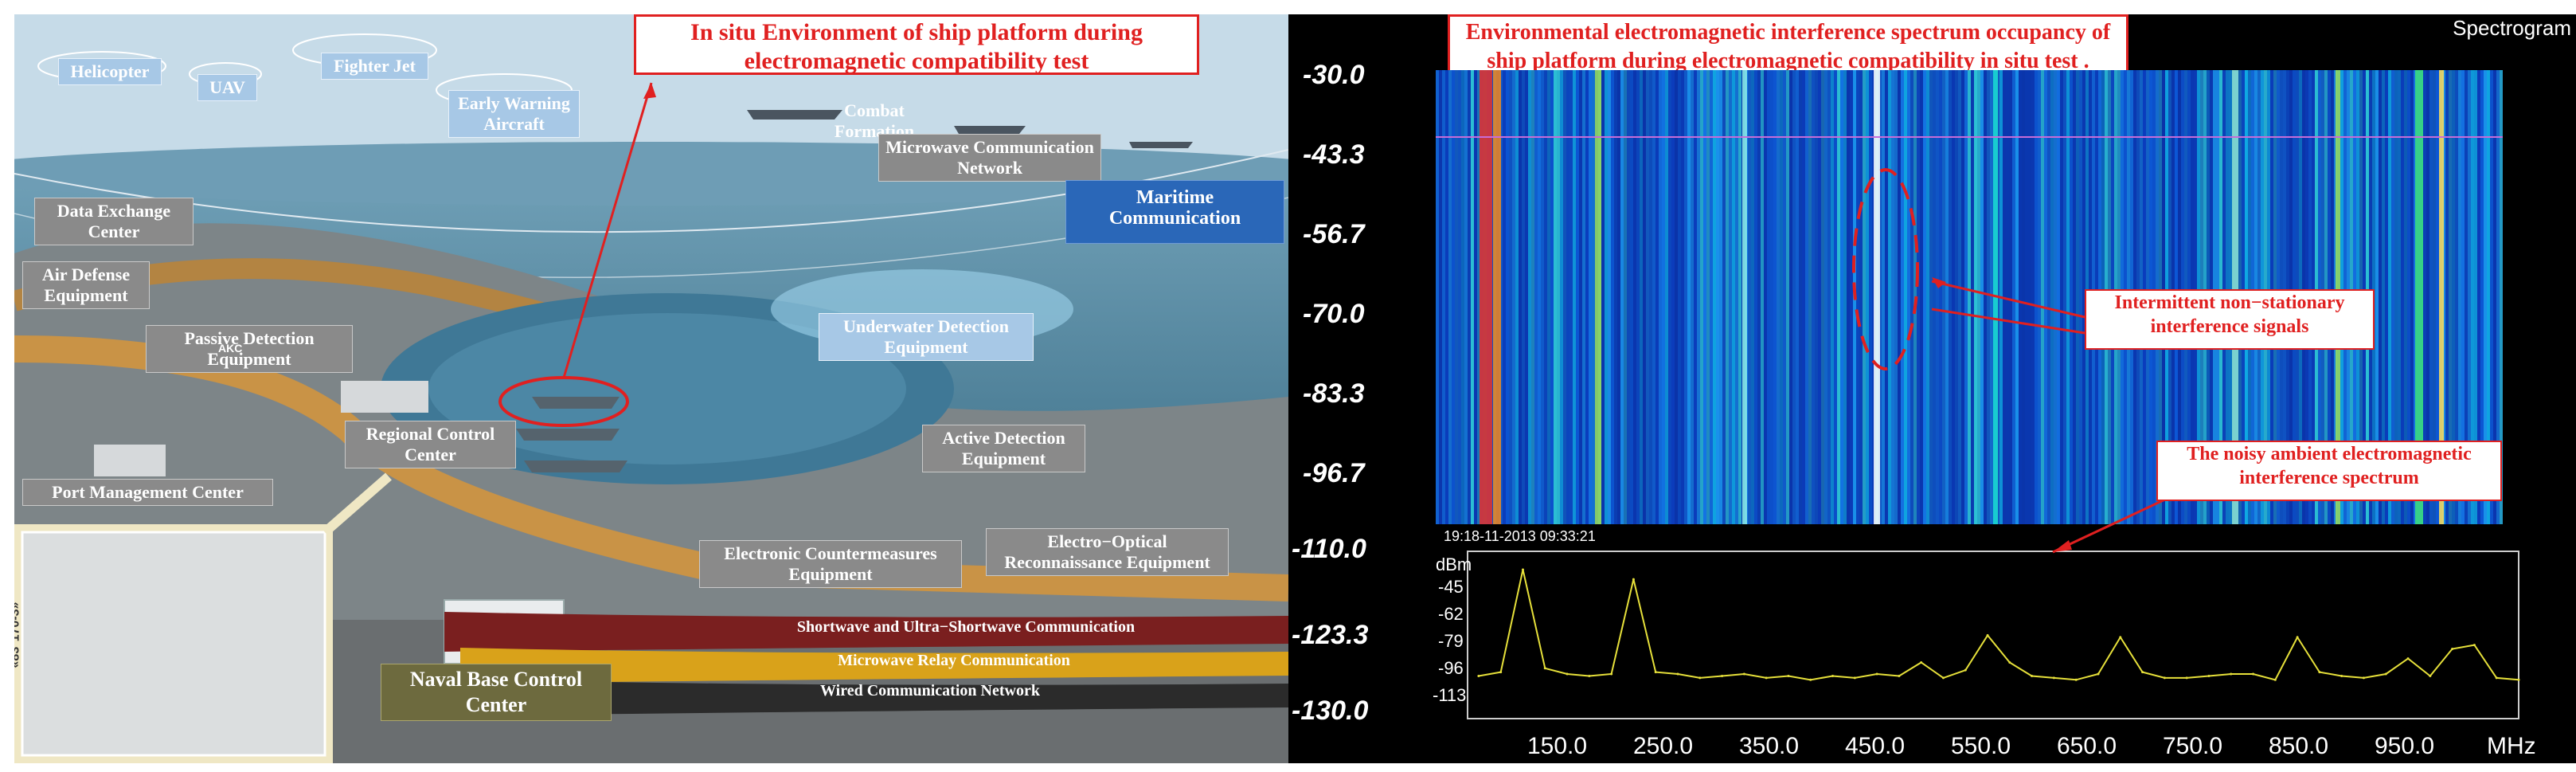 The height and width of the screenshot is (772, 2576). Describe the element at coordinates (1664, 746) in the screenshot. I see `x-tick-label: 250.0` at that location.